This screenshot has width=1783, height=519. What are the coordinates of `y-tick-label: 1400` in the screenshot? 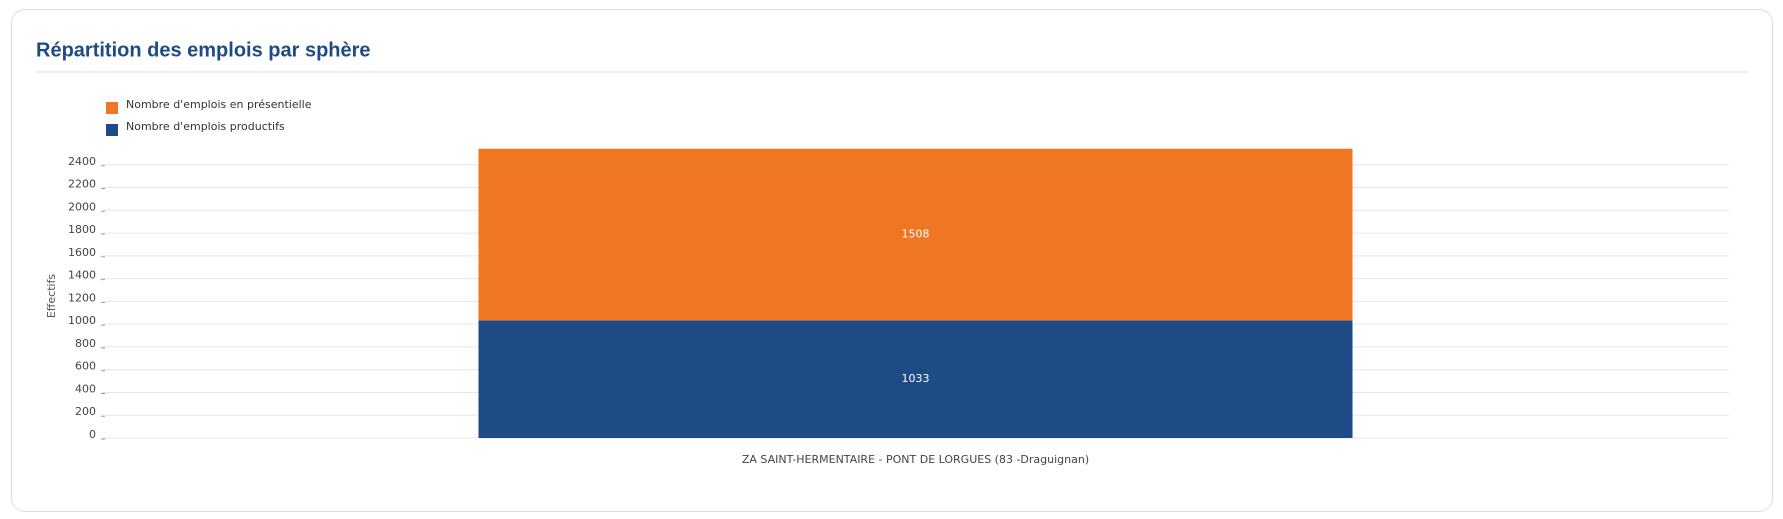 It's located at (82, 275).